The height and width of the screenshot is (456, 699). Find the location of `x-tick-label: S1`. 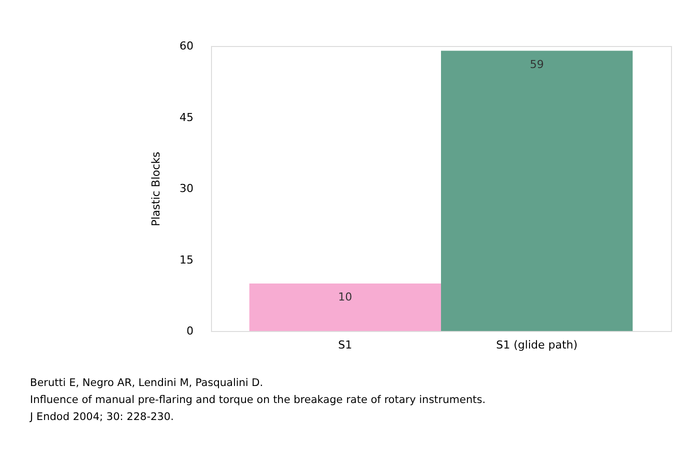

x-tick-label: S1 is located at coordinates (345, 345).